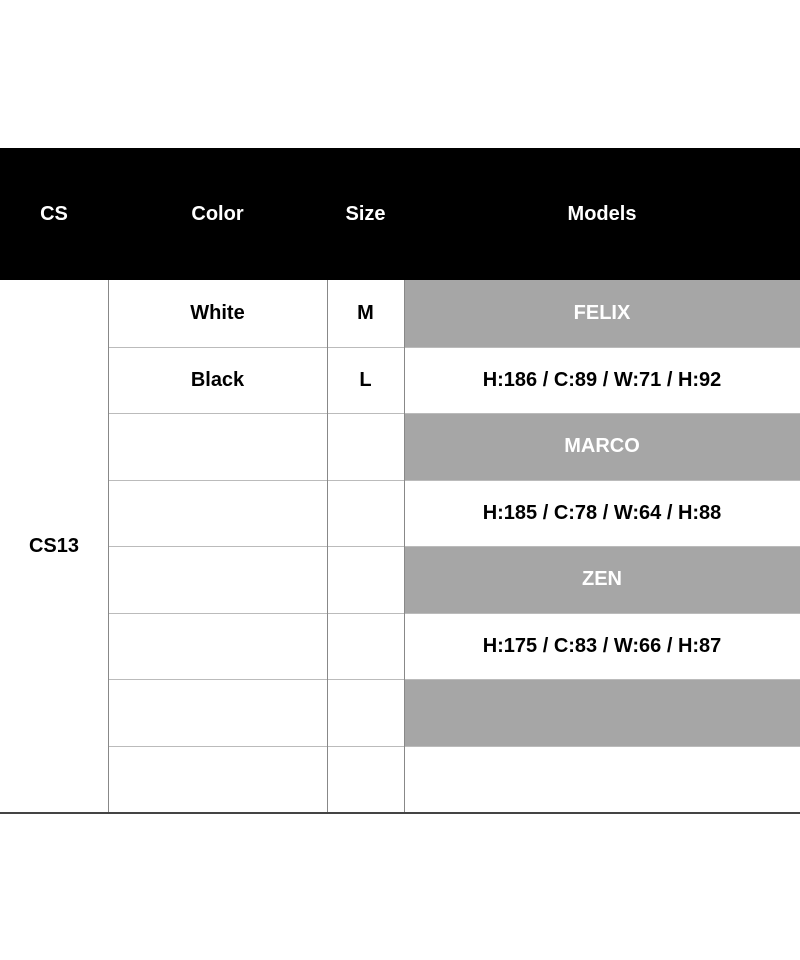 This screenshot has height=960, width=800. What do you see at coordinates (400, 214) in the screenshot?
I see `table-header: CS Color Size Models` at bounding box center [400, 214].